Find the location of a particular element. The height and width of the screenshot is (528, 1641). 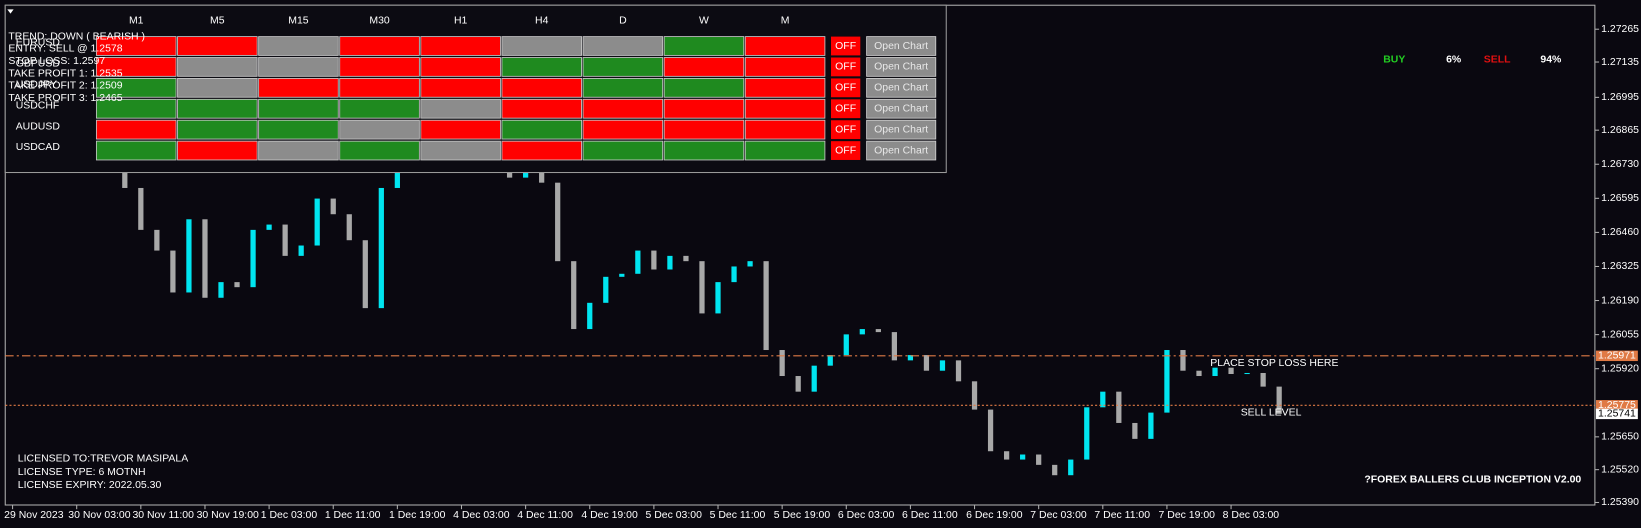

x-tick-label: 1 Dec 19:00 is located at coordinates (417, 515).